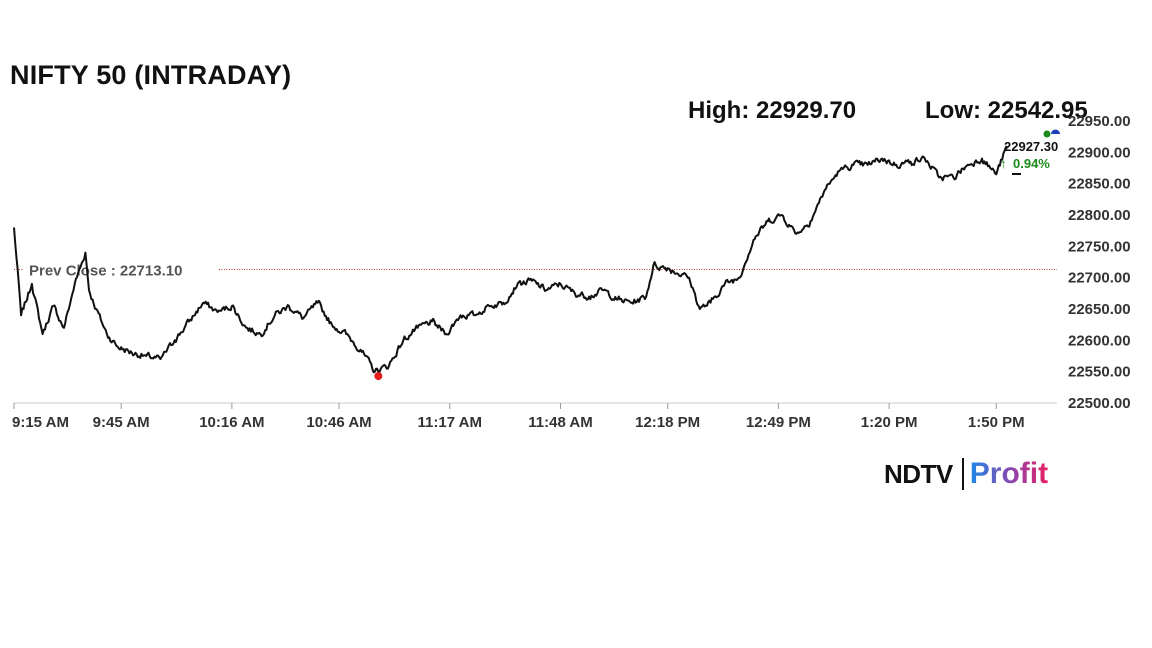 The width and height of the screenshot is (1152, 648). What do you see at coordinates (966, 474) in the screenshot?
I see `ndtv-profit-logo: NDTV Profit` at bounding box center [966, 474].